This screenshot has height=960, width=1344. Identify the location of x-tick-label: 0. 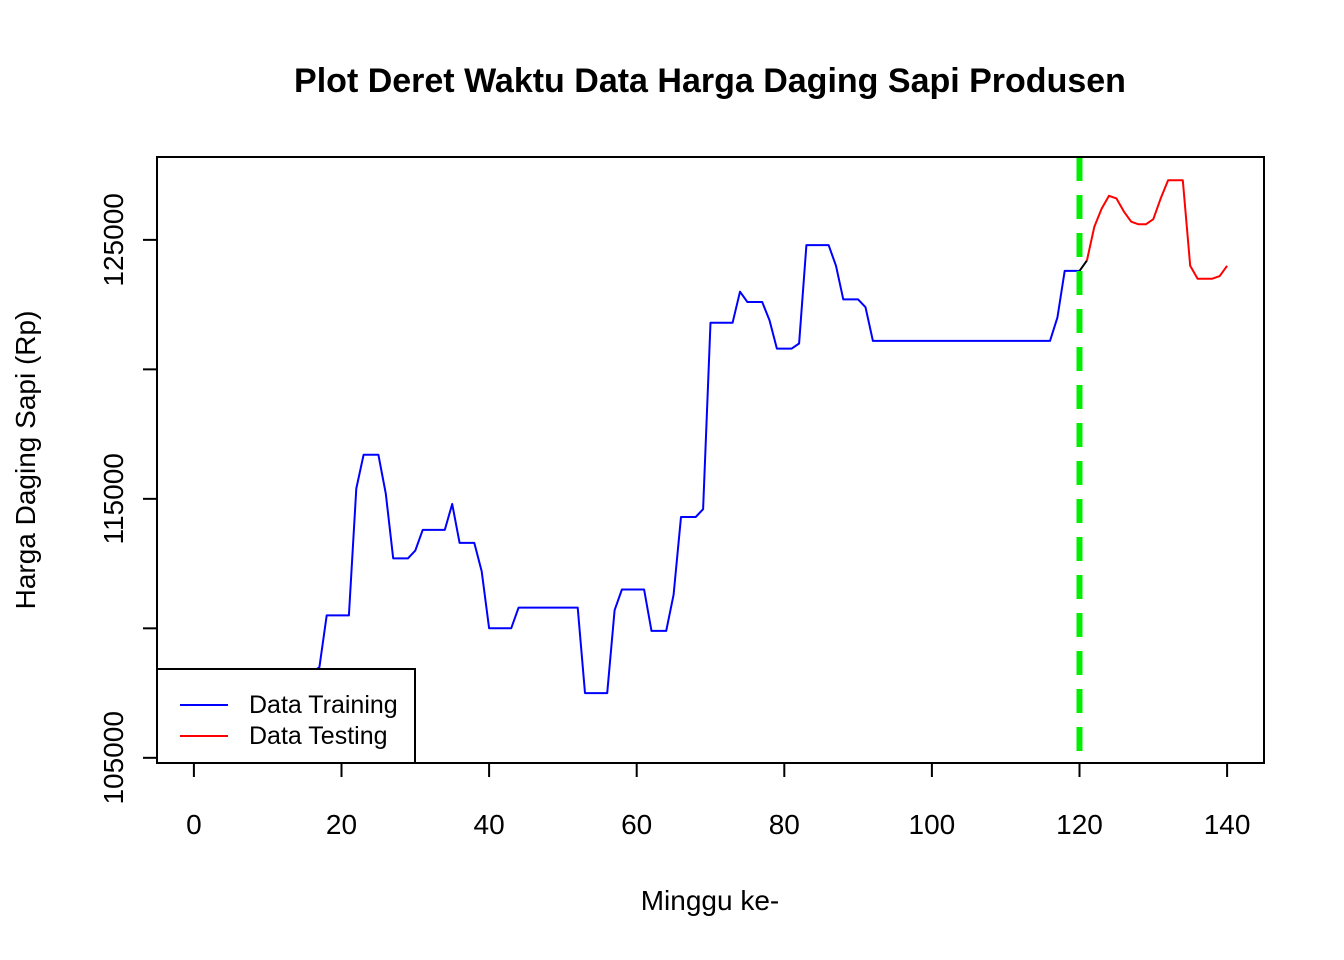
(194, 824).